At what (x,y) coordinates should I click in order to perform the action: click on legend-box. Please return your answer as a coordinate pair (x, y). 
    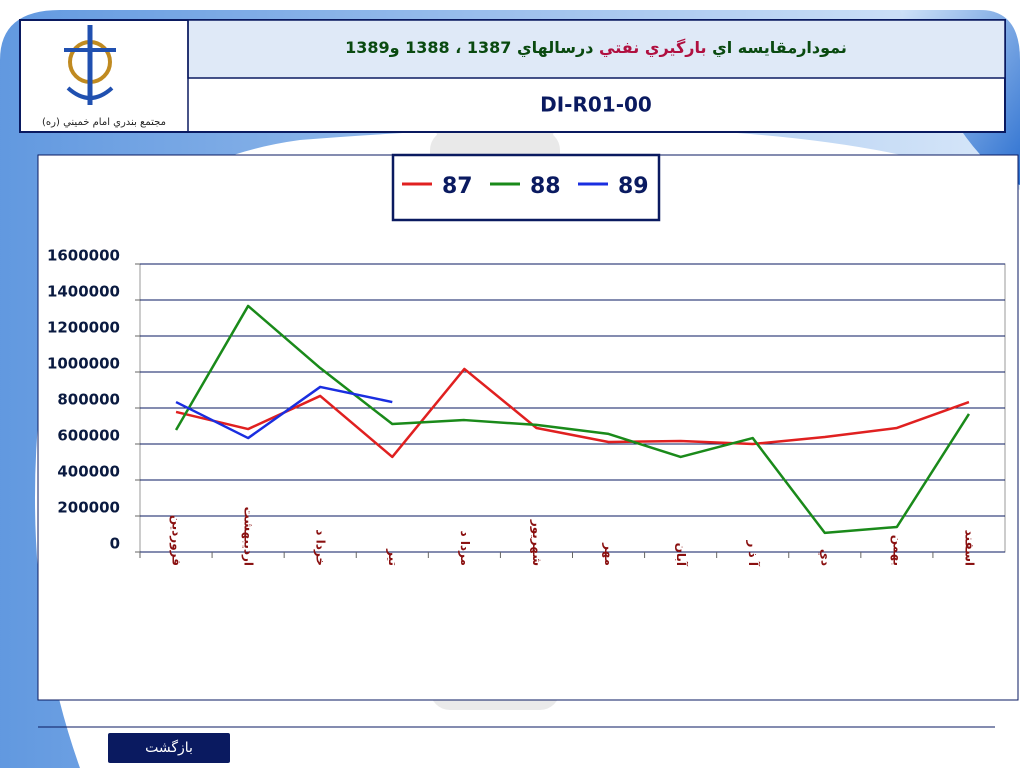
    Looking at the image, I should click on (526, 187).